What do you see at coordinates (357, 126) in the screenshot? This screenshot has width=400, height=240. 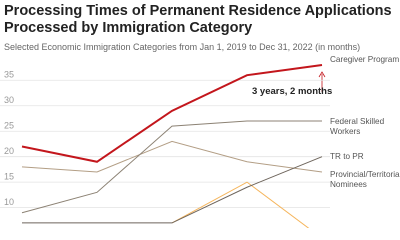 I see `legend-label: Federal Skilled Workers` at bounding box center [357, 126].